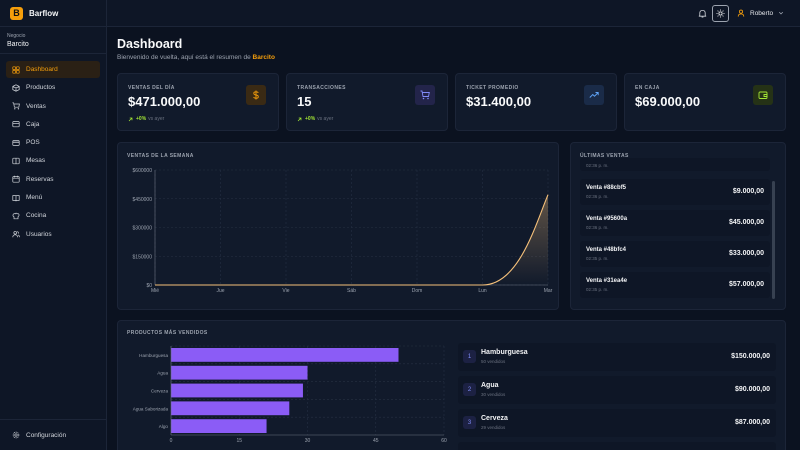 The image size is (800, 450). What do you see at coordinates (160, 156) in the screenshot?
I see `weekly-sales-title: VENTAS DE LA SEMANA` at bounding box center [160, 156].